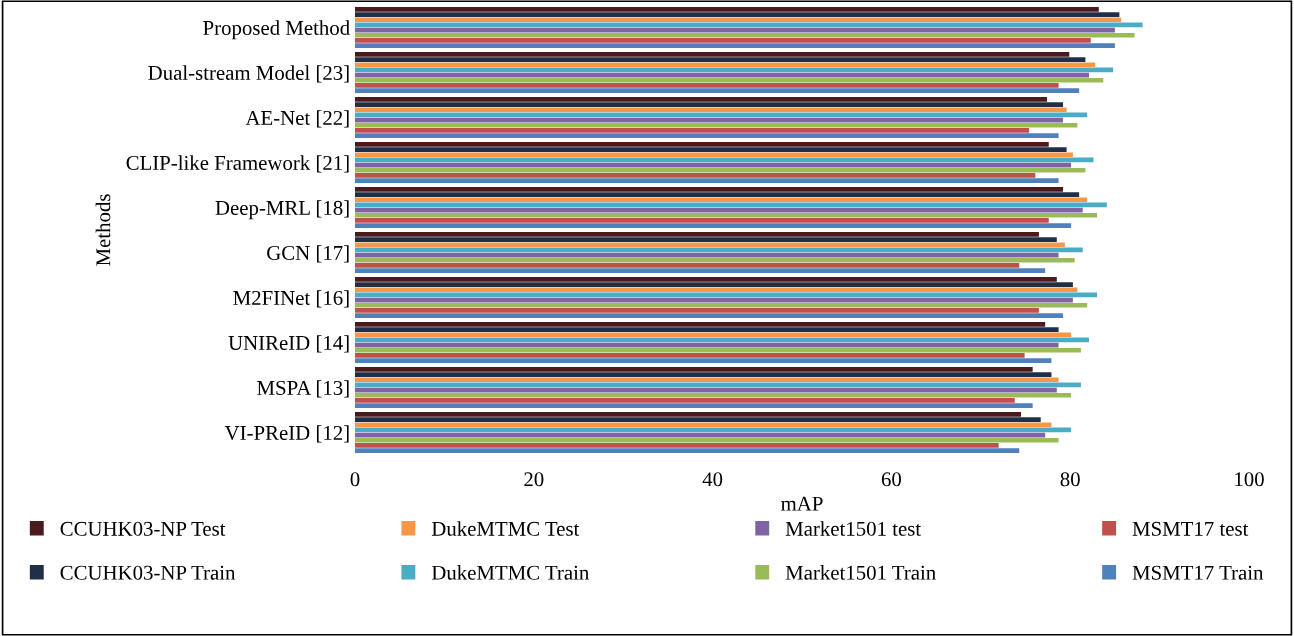 The height and width of the screenshot is (636, 1294). What do you see at coordinates (248, 74) in the screenshot?
I see `y-tick-label: Dual-stream Model [23]` at bounding box center [248, 74].